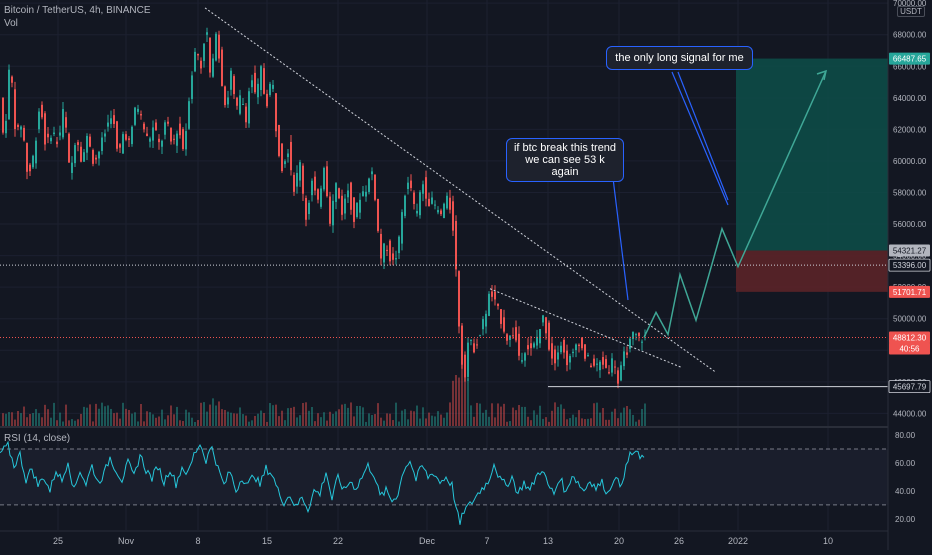 The image size is (932, 555). Describe the element at coordinates (910, 161) in the screenshot. I see `price-tick-label: 60000.00` at that location.